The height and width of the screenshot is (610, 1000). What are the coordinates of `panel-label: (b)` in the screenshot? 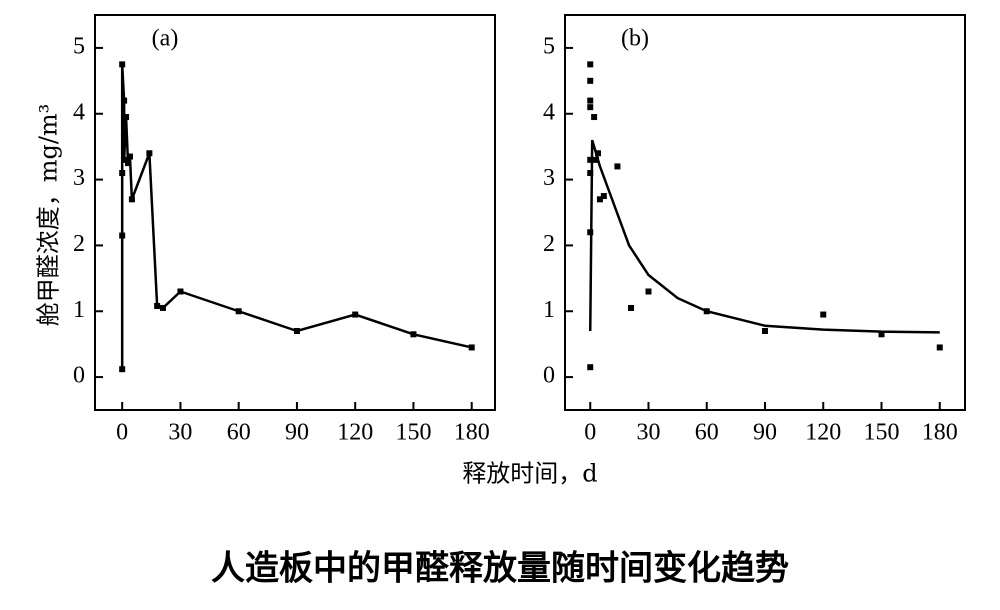 It's located at (635, 39).